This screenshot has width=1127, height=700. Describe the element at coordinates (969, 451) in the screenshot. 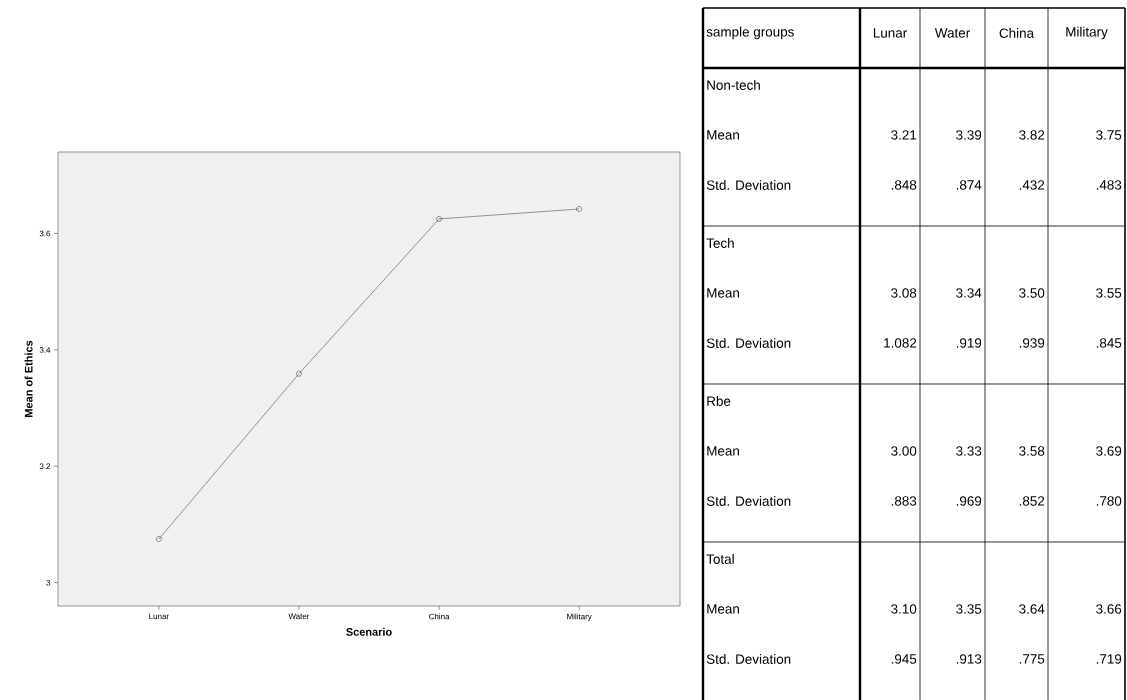

I see `text: 3.33` at that location.